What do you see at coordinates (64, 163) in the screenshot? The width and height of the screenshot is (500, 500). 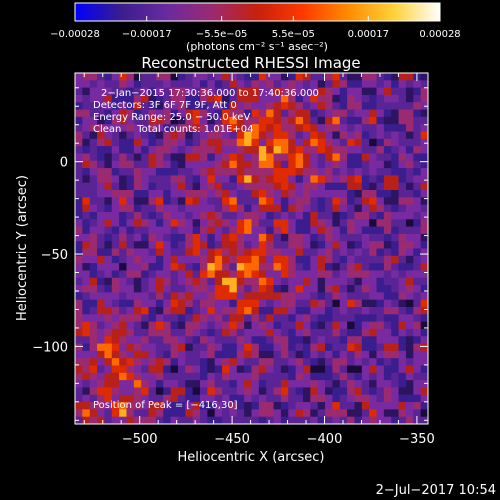 I see `y-tick-label: 0` at bounding box center [64, 163].